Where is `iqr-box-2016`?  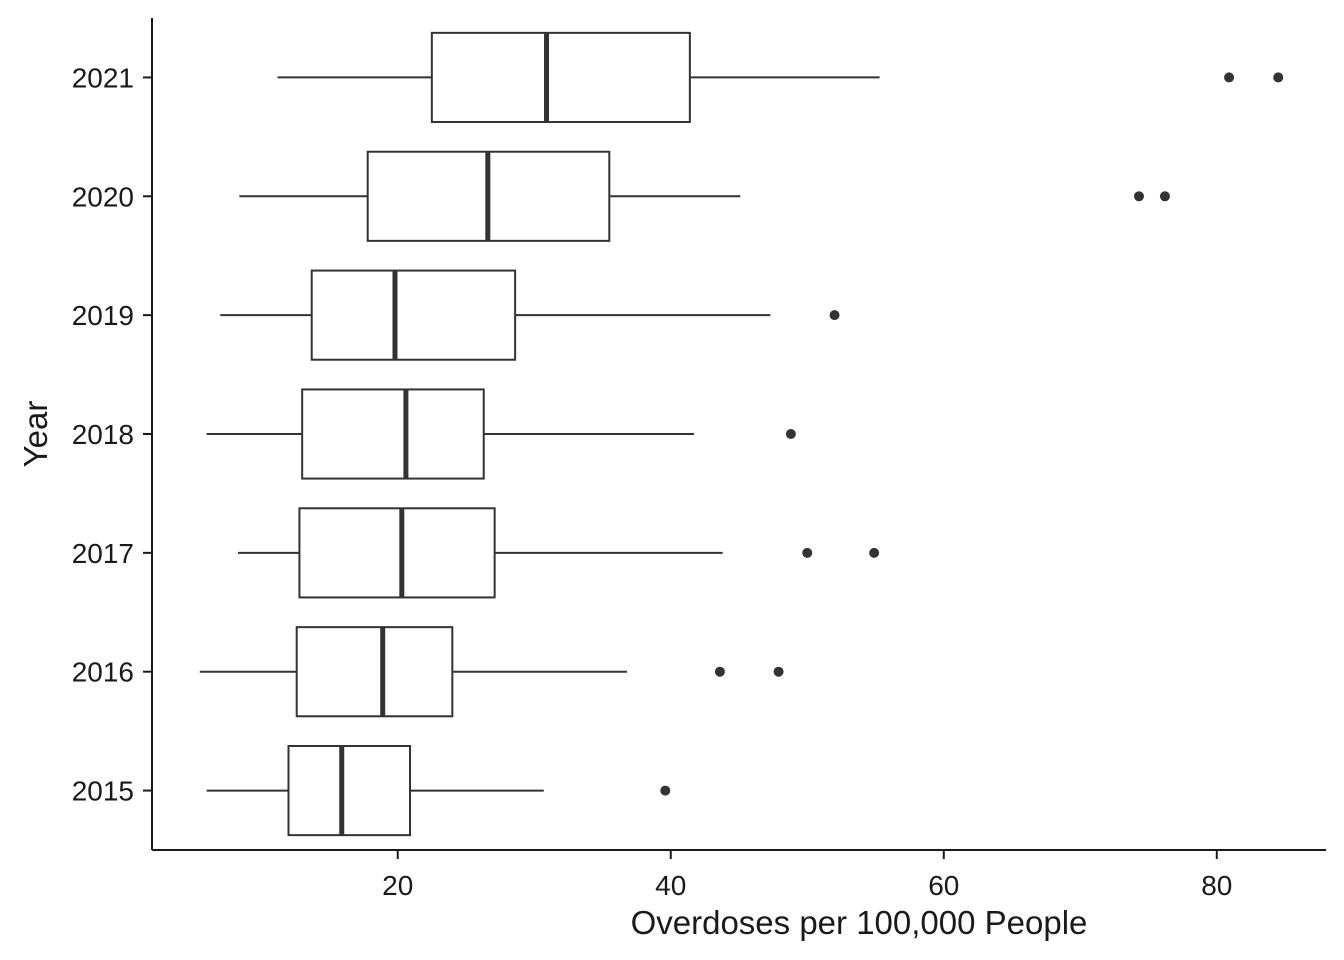
iqr-box-2016 is located at coordinates (374, 672).